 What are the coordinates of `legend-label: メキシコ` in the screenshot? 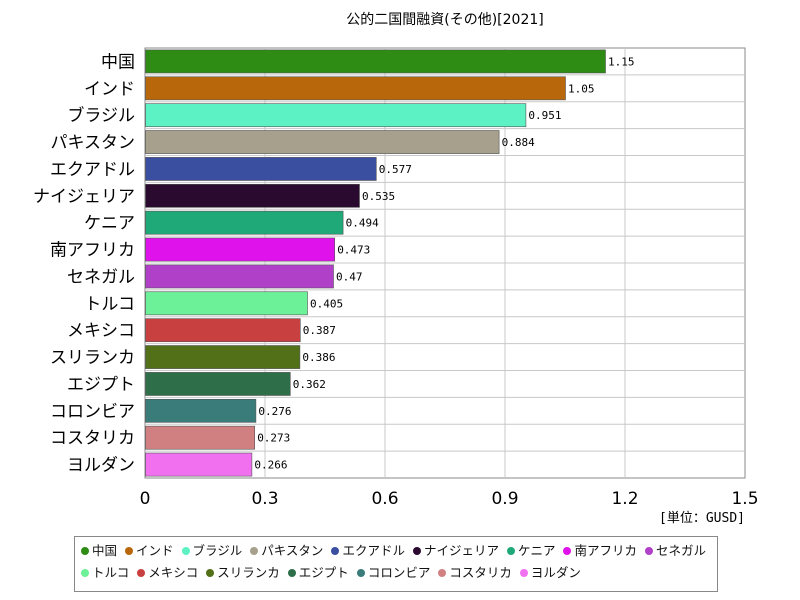 It's located at (173, 572).